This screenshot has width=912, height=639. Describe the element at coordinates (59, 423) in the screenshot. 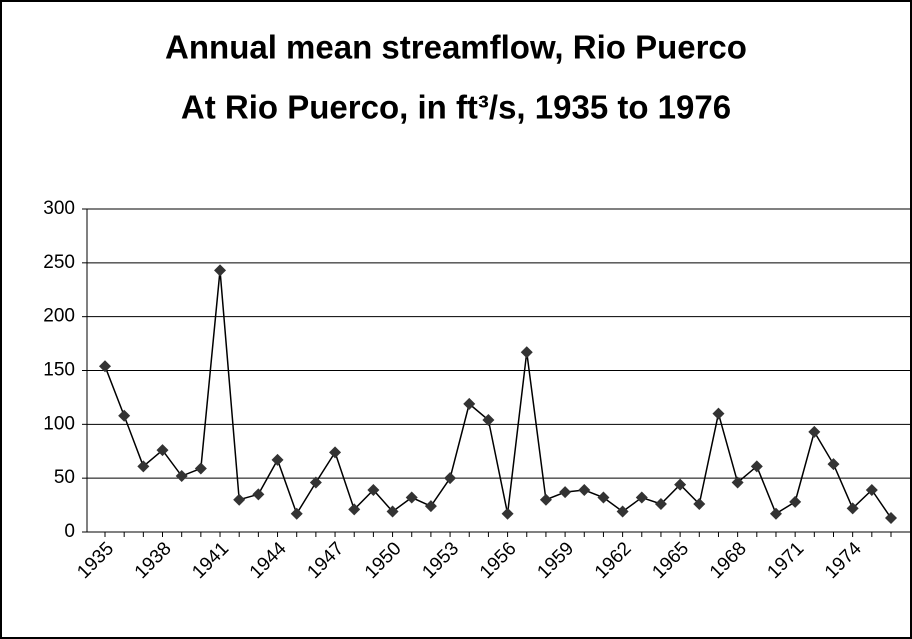

I see `y-tick-label: 100` at that location.